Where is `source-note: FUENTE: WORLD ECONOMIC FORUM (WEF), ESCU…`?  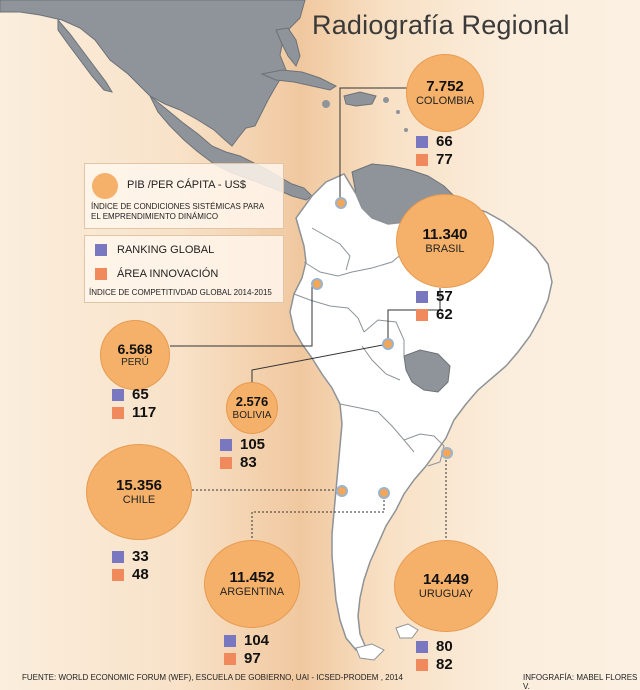
source-note: FUENTE: WORLD ECONOMIC FORUM (WEF), ESCU… is located at coordinates (212, 677).